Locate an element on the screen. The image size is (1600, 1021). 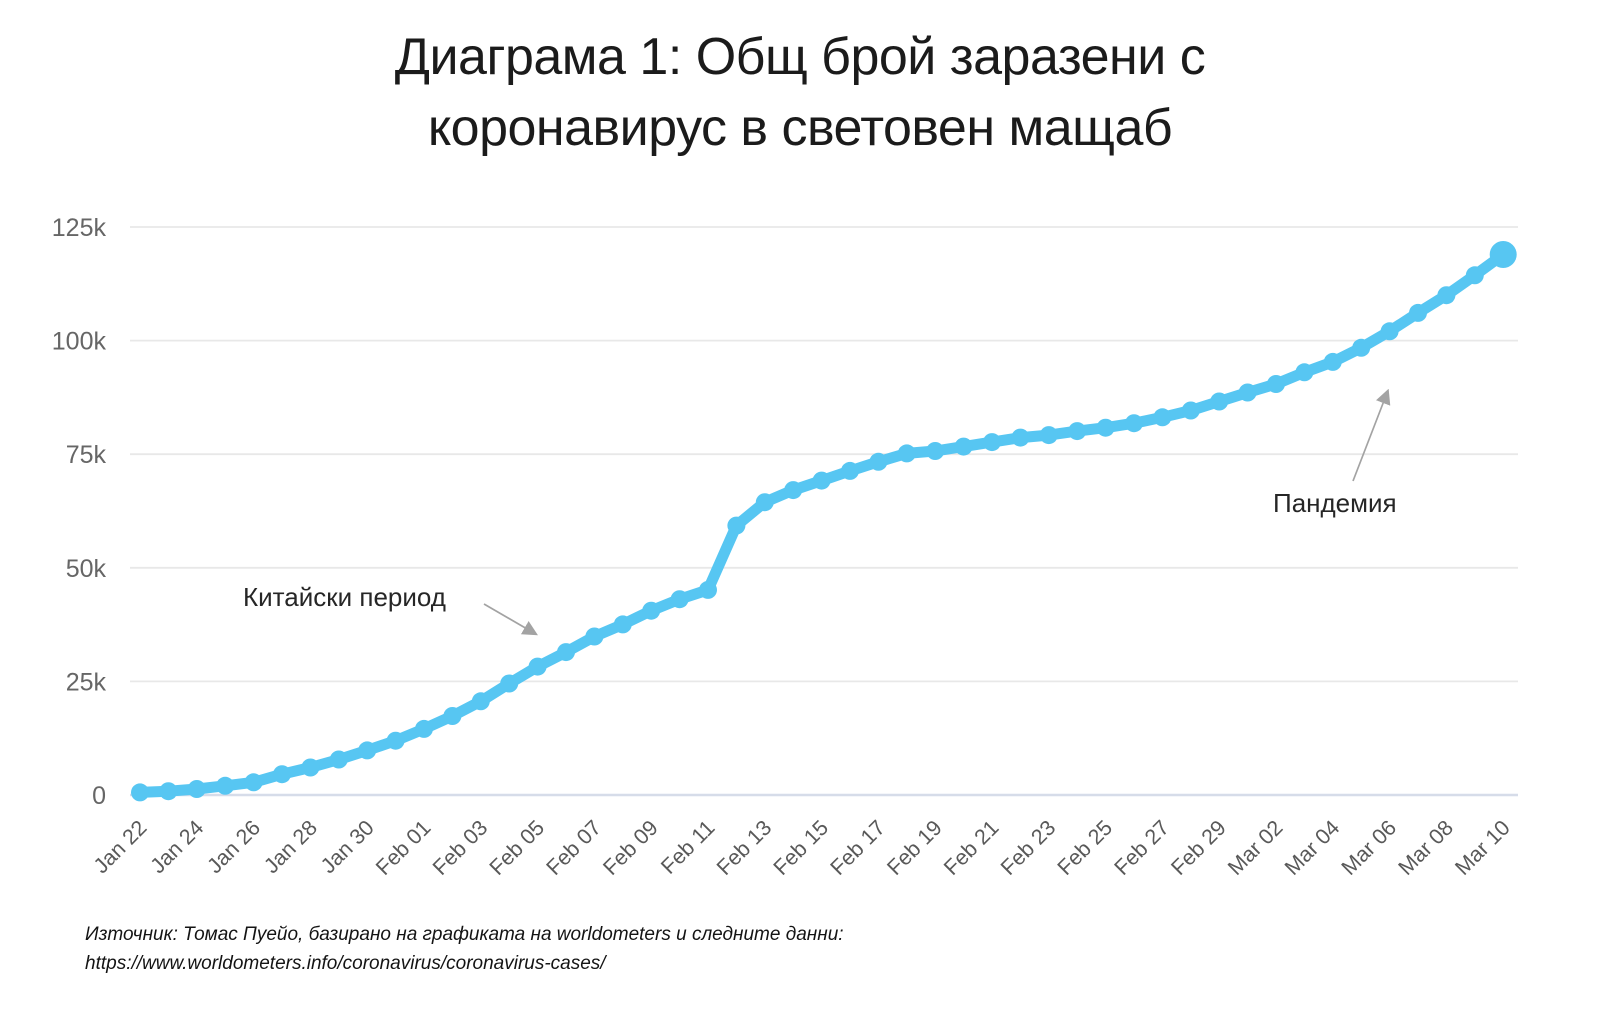
y-axis-label: 75k is located at coordinates (86, 455).